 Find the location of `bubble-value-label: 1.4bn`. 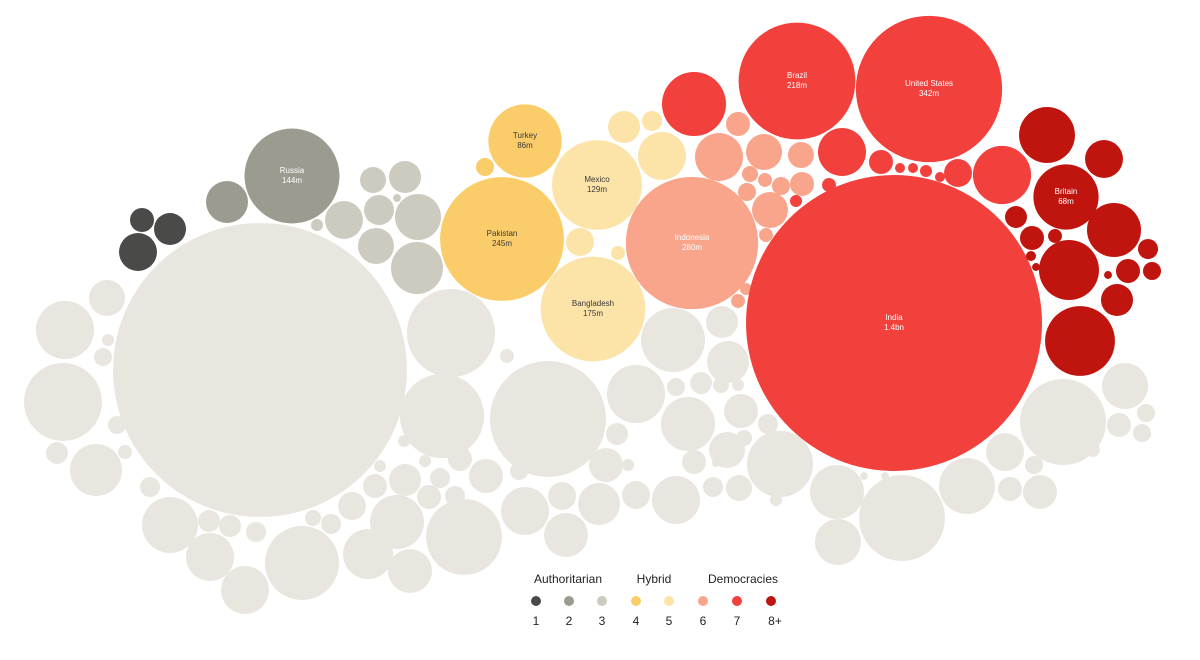

bubble-value-label: 1.4bn is located at coordinates (894, 327).